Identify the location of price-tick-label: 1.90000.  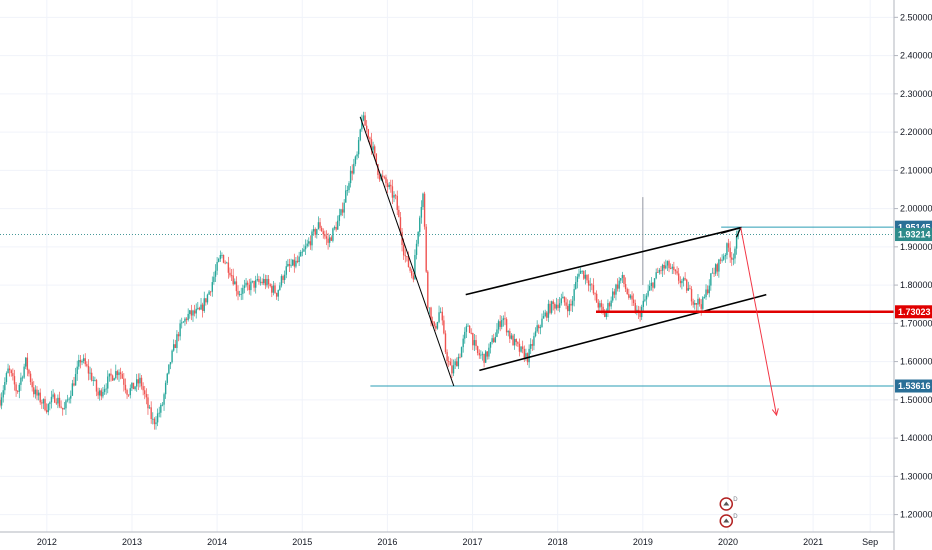
(916, 247).